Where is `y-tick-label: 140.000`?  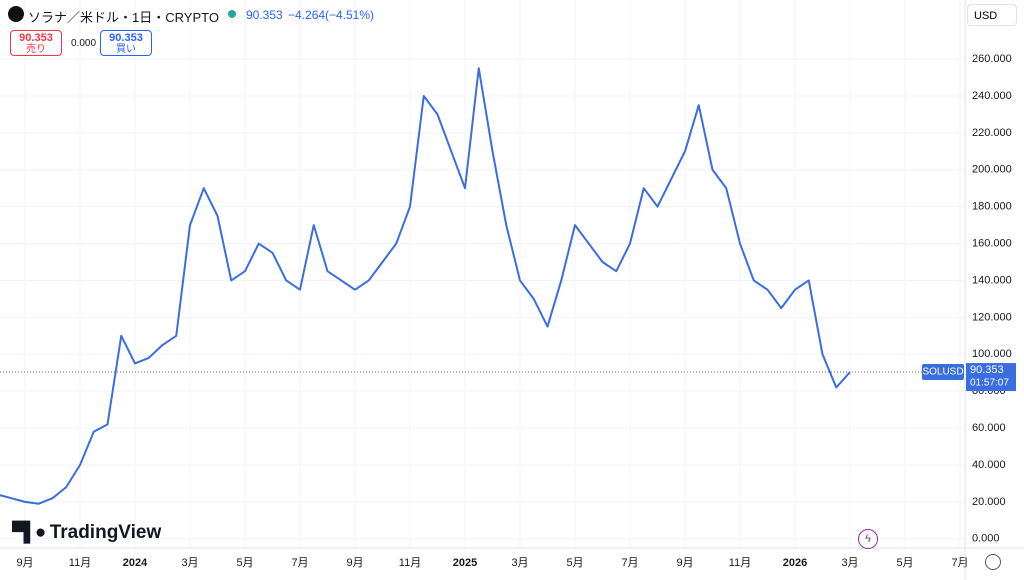 y-tick-label: 140.000 is located at coordinates (992, 280).